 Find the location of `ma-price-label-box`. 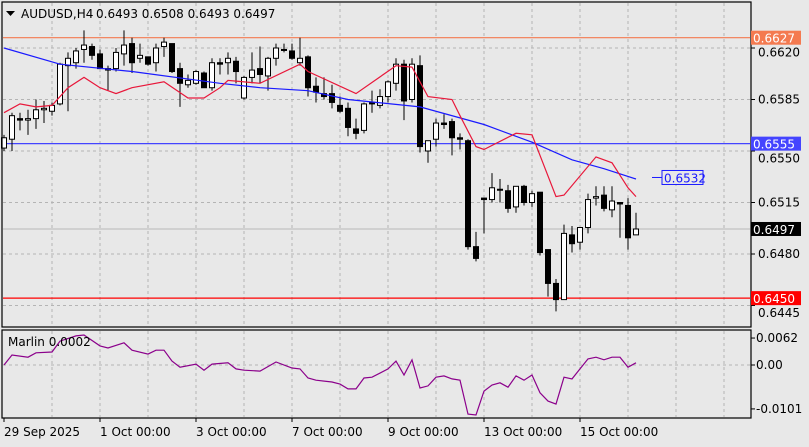

ma-price-label-box is located at coordinates (682, 177).